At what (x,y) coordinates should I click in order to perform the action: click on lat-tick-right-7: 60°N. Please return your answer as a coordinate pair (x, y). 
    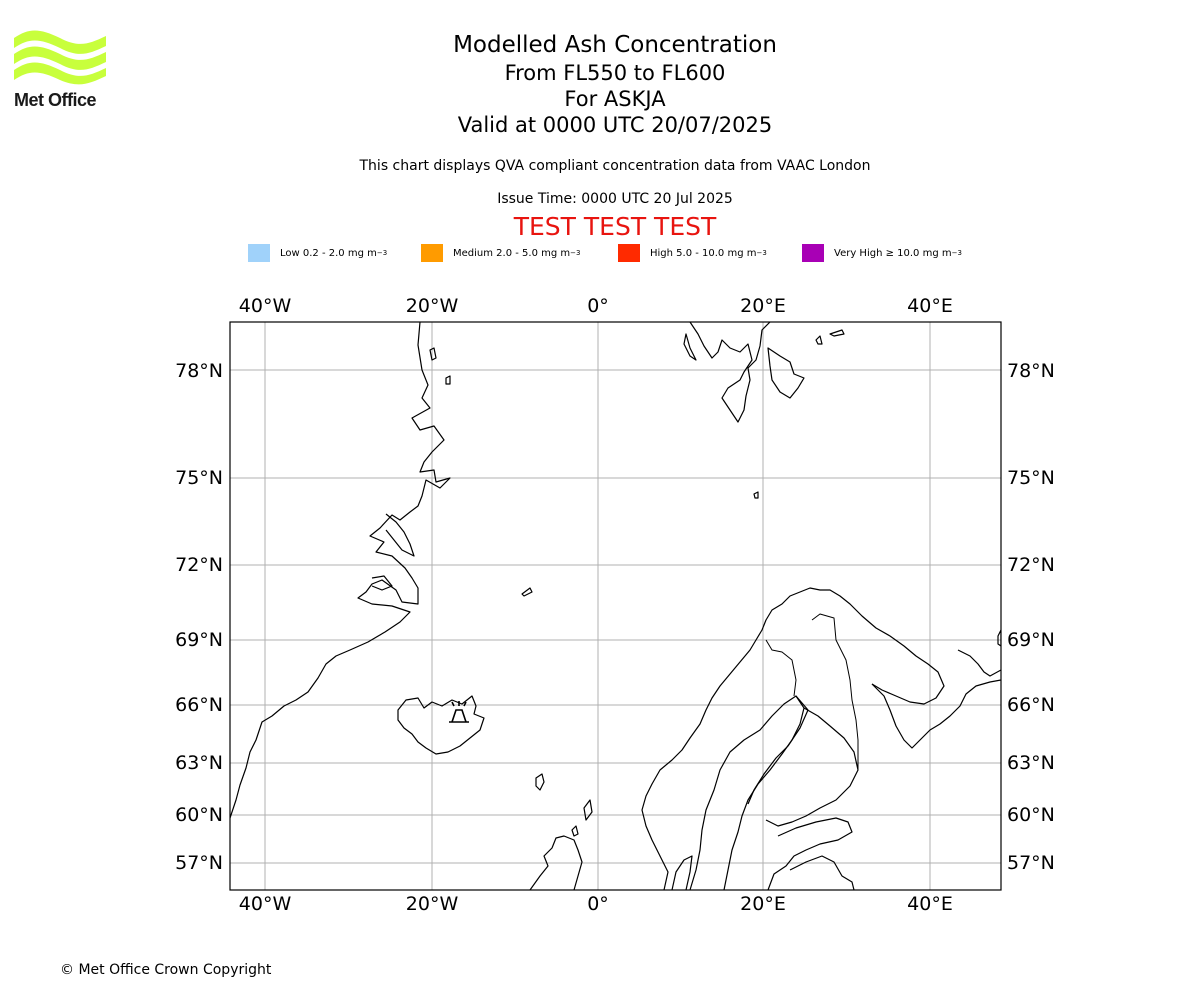
    Looking at the image, I should click on (1031, 815).